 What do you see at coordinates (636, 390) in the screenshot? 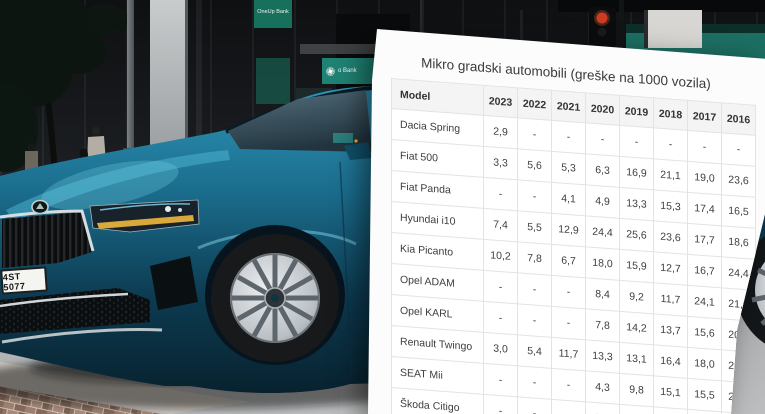
I see `value-cell: 9,8` at bounding box center [636, 390].